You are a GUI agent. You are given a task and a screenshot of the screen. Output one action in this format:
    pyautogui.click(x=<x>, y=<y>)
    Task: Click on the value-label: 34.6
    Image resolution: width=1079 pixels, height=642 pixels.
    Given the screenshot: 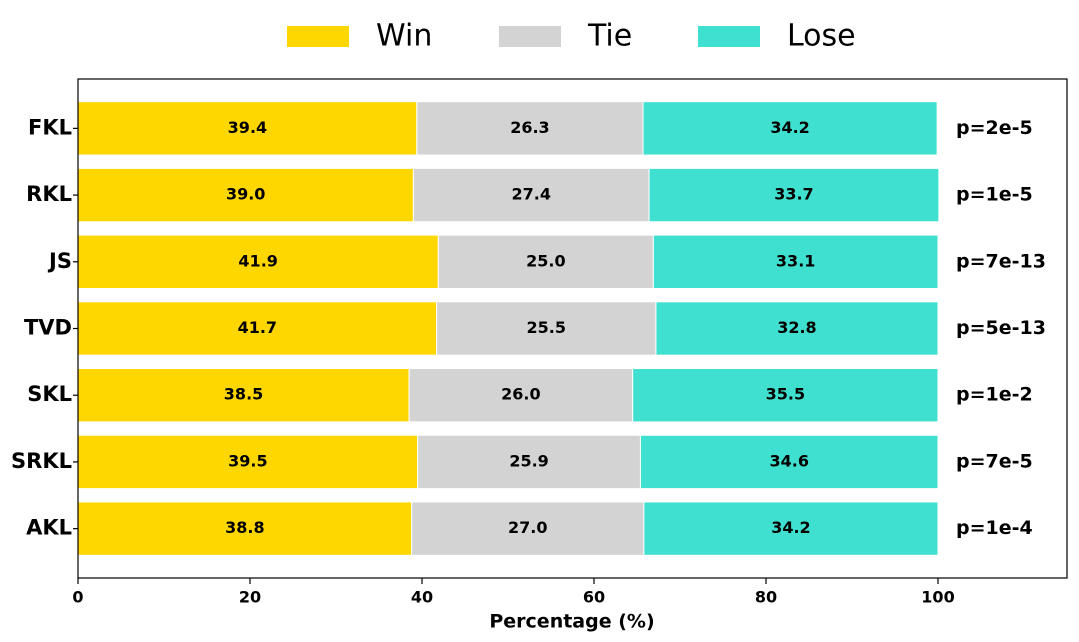 What is the action you would take?
    pyautogui.click(x=788, y=460)
    